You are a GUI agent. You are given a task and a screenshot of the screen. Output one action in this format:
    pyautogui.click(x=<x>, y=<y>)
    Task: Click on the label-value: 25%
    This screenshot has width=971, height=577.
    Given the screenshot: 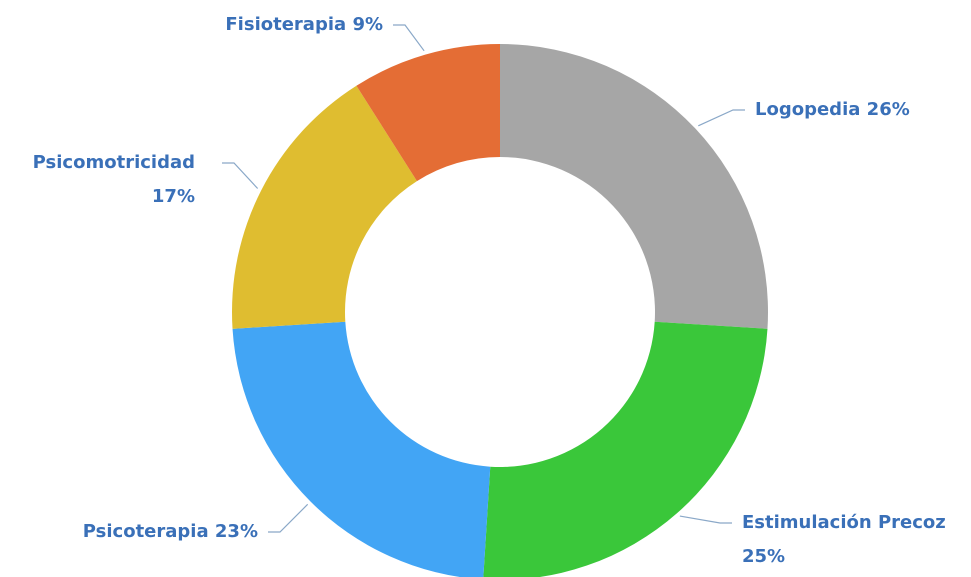 What is the action you would take?
    pyautogui.click(x=763, y=556)
    